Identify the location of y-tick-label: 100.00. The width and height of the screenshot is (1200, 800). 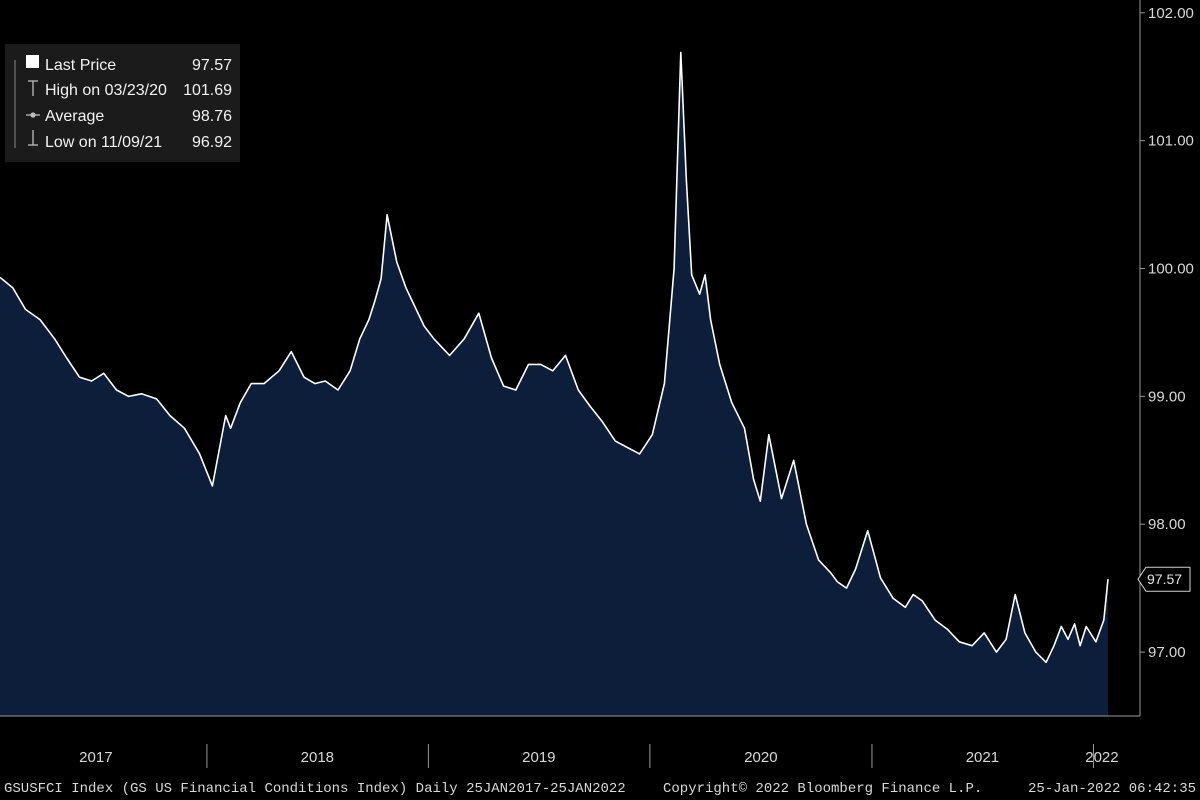
(1171, 269).